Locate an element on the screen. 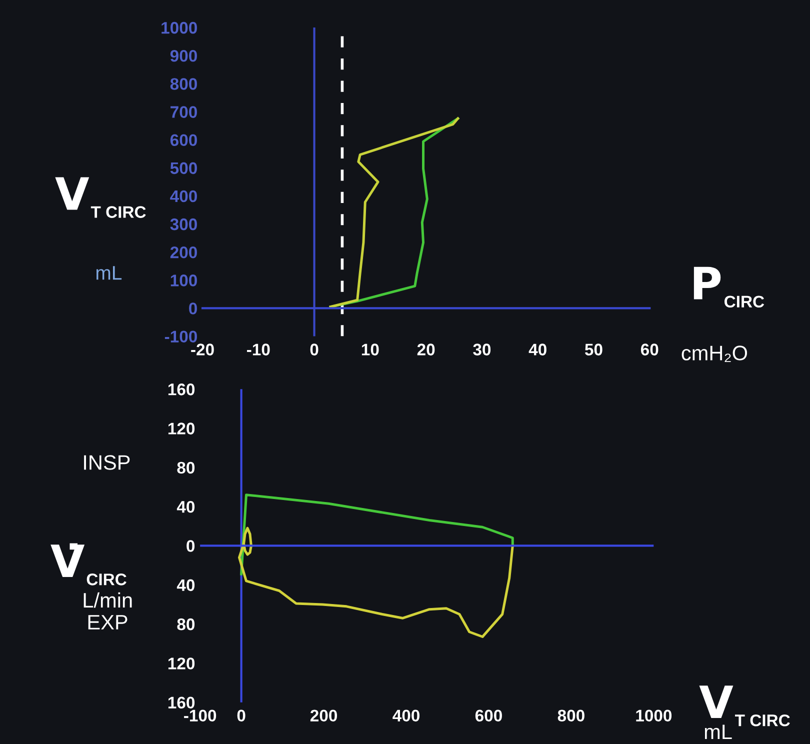 This screenshot has width=810, height=744. x-tick-label: 800 is located at coordinates (571, 716).